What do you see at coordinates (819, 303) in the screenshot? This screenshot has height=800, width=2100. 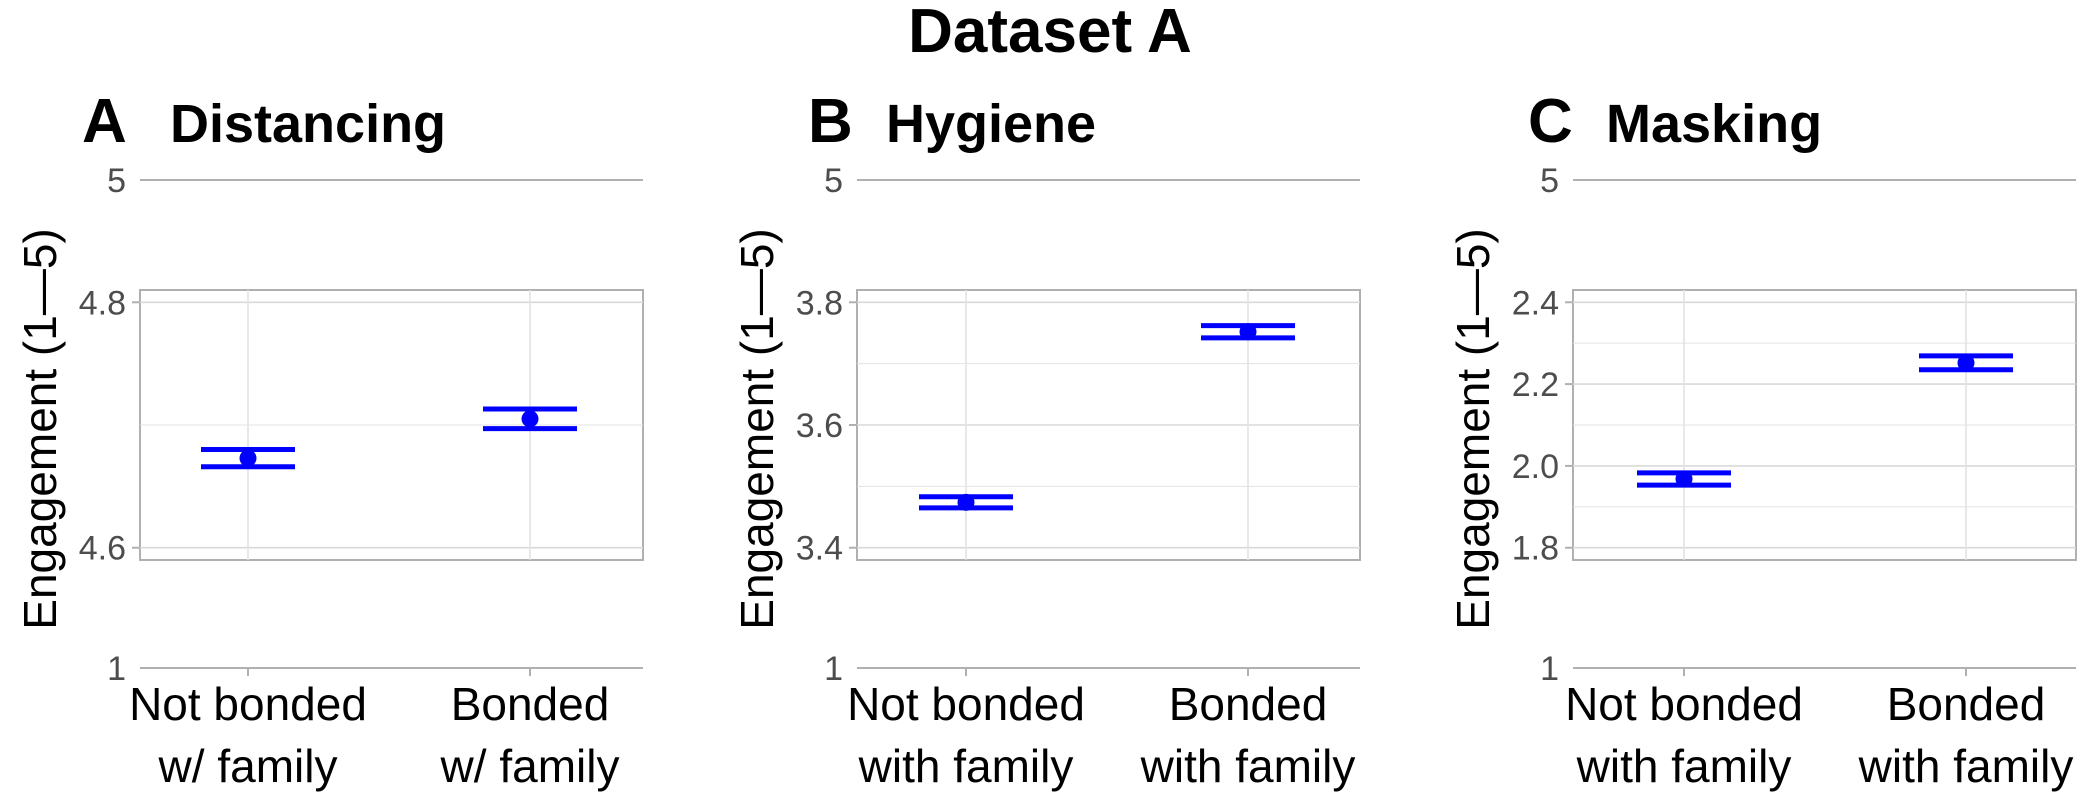 I see `y-tick-label: 3.8` at bounding box center [819, 303].